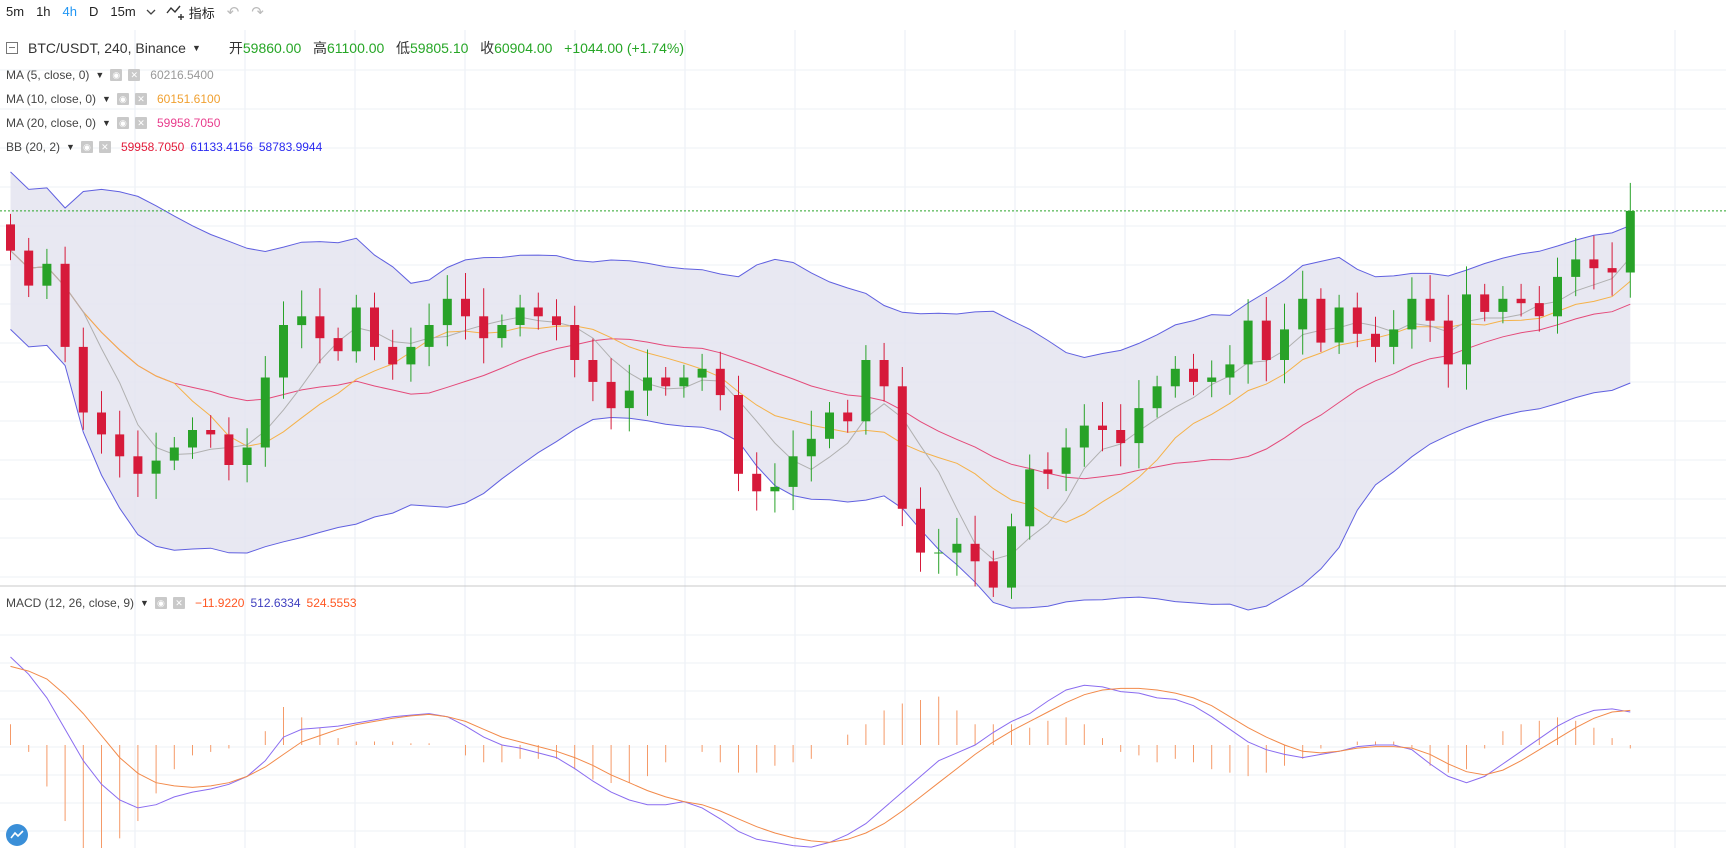 This screenshot has width=1726, height=851. What do you see at coordinates (107, 48) in the screenshot?
I see `symbol-label: BTC/USDT, 240, Binance` at bounding box center [107, 48].